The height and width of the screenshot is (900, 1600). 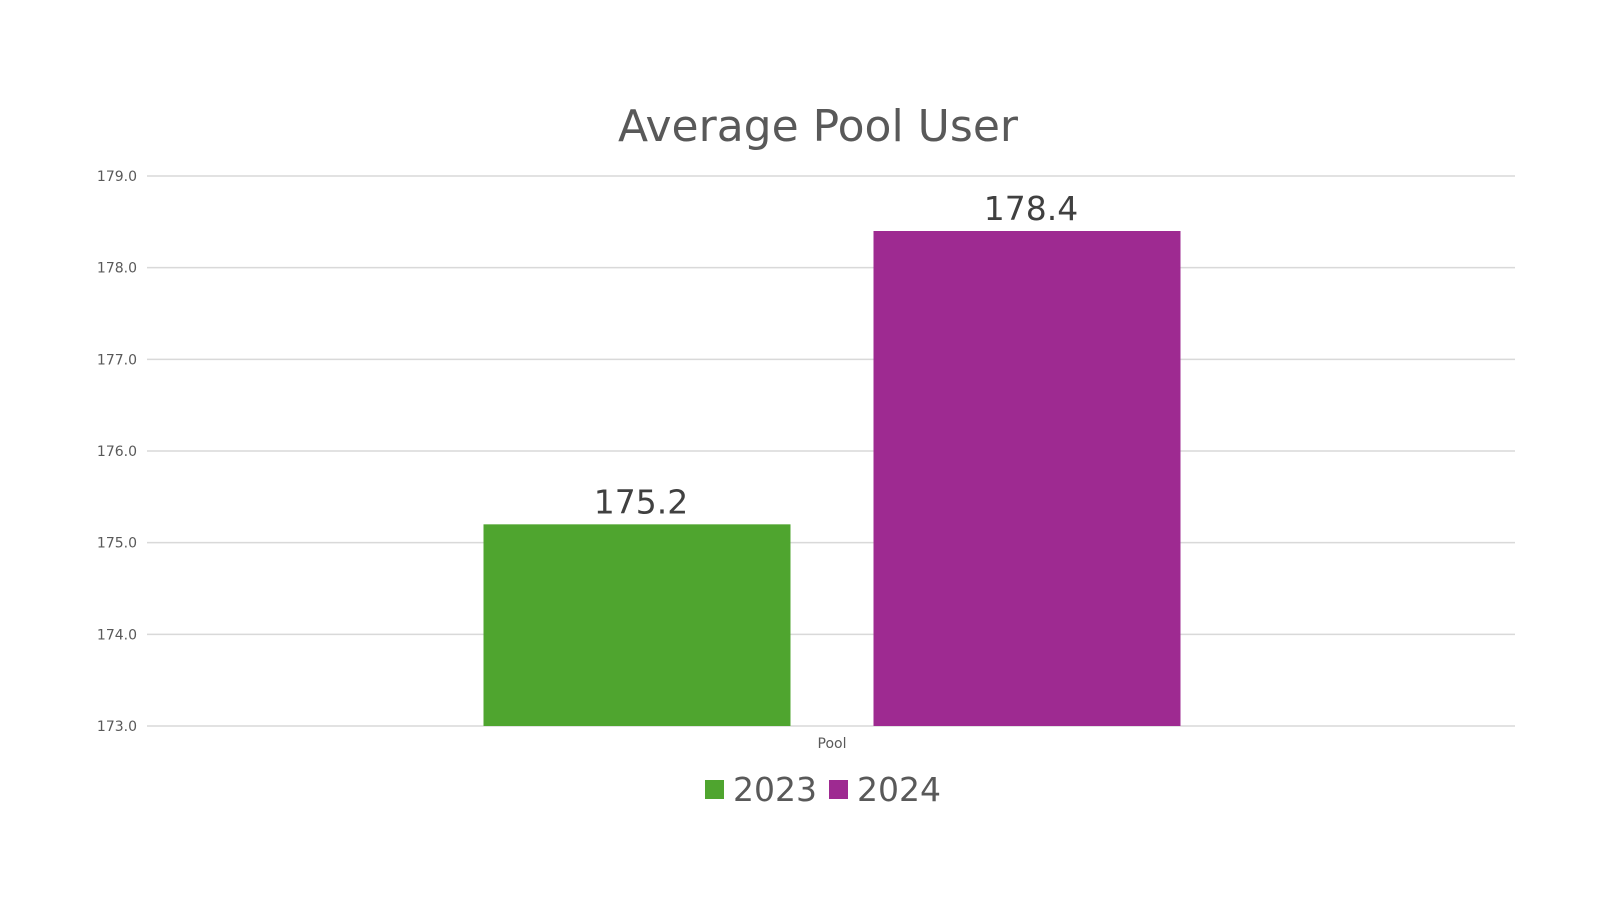 I want to click on legend-swatch-2024, so click(x=838, y=789).